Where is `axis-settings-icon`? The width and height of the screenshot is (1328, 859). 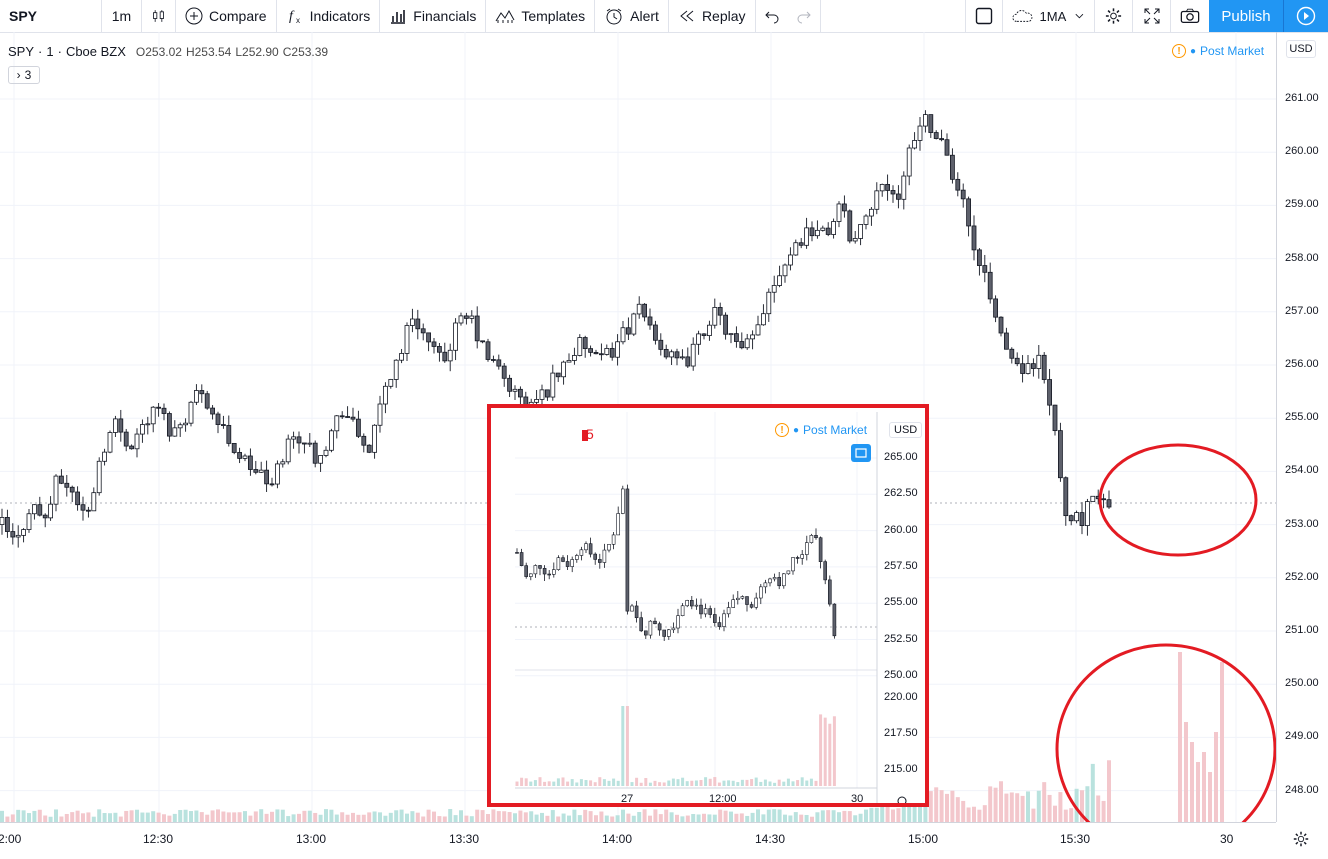 axis-settings-icon is located at coordinates (1301, 839).